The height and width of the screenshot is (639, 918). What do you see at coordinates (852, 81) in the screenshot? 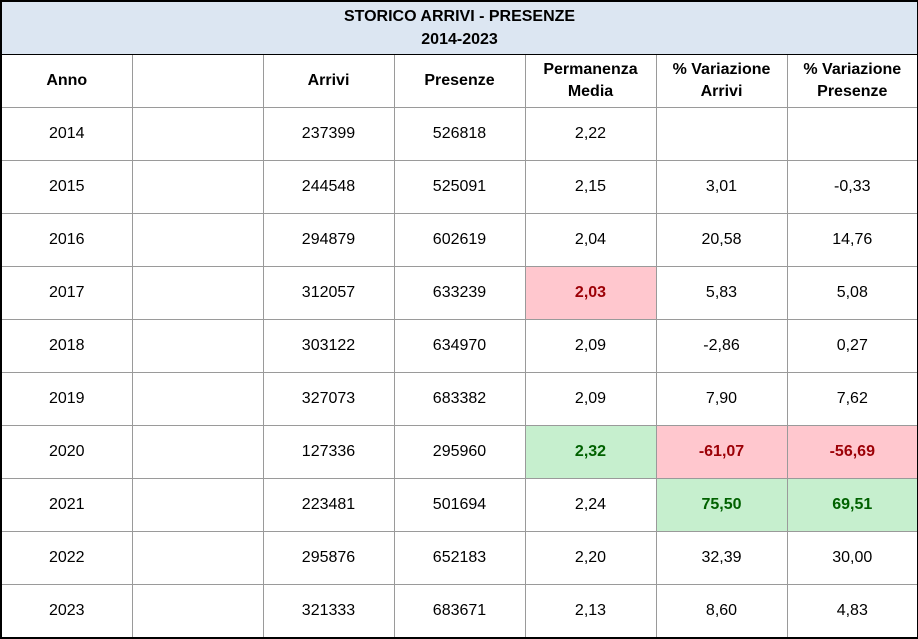
I see `header-variazione-presenze: % Variazione Presenze` at bounding box center [852, 81].